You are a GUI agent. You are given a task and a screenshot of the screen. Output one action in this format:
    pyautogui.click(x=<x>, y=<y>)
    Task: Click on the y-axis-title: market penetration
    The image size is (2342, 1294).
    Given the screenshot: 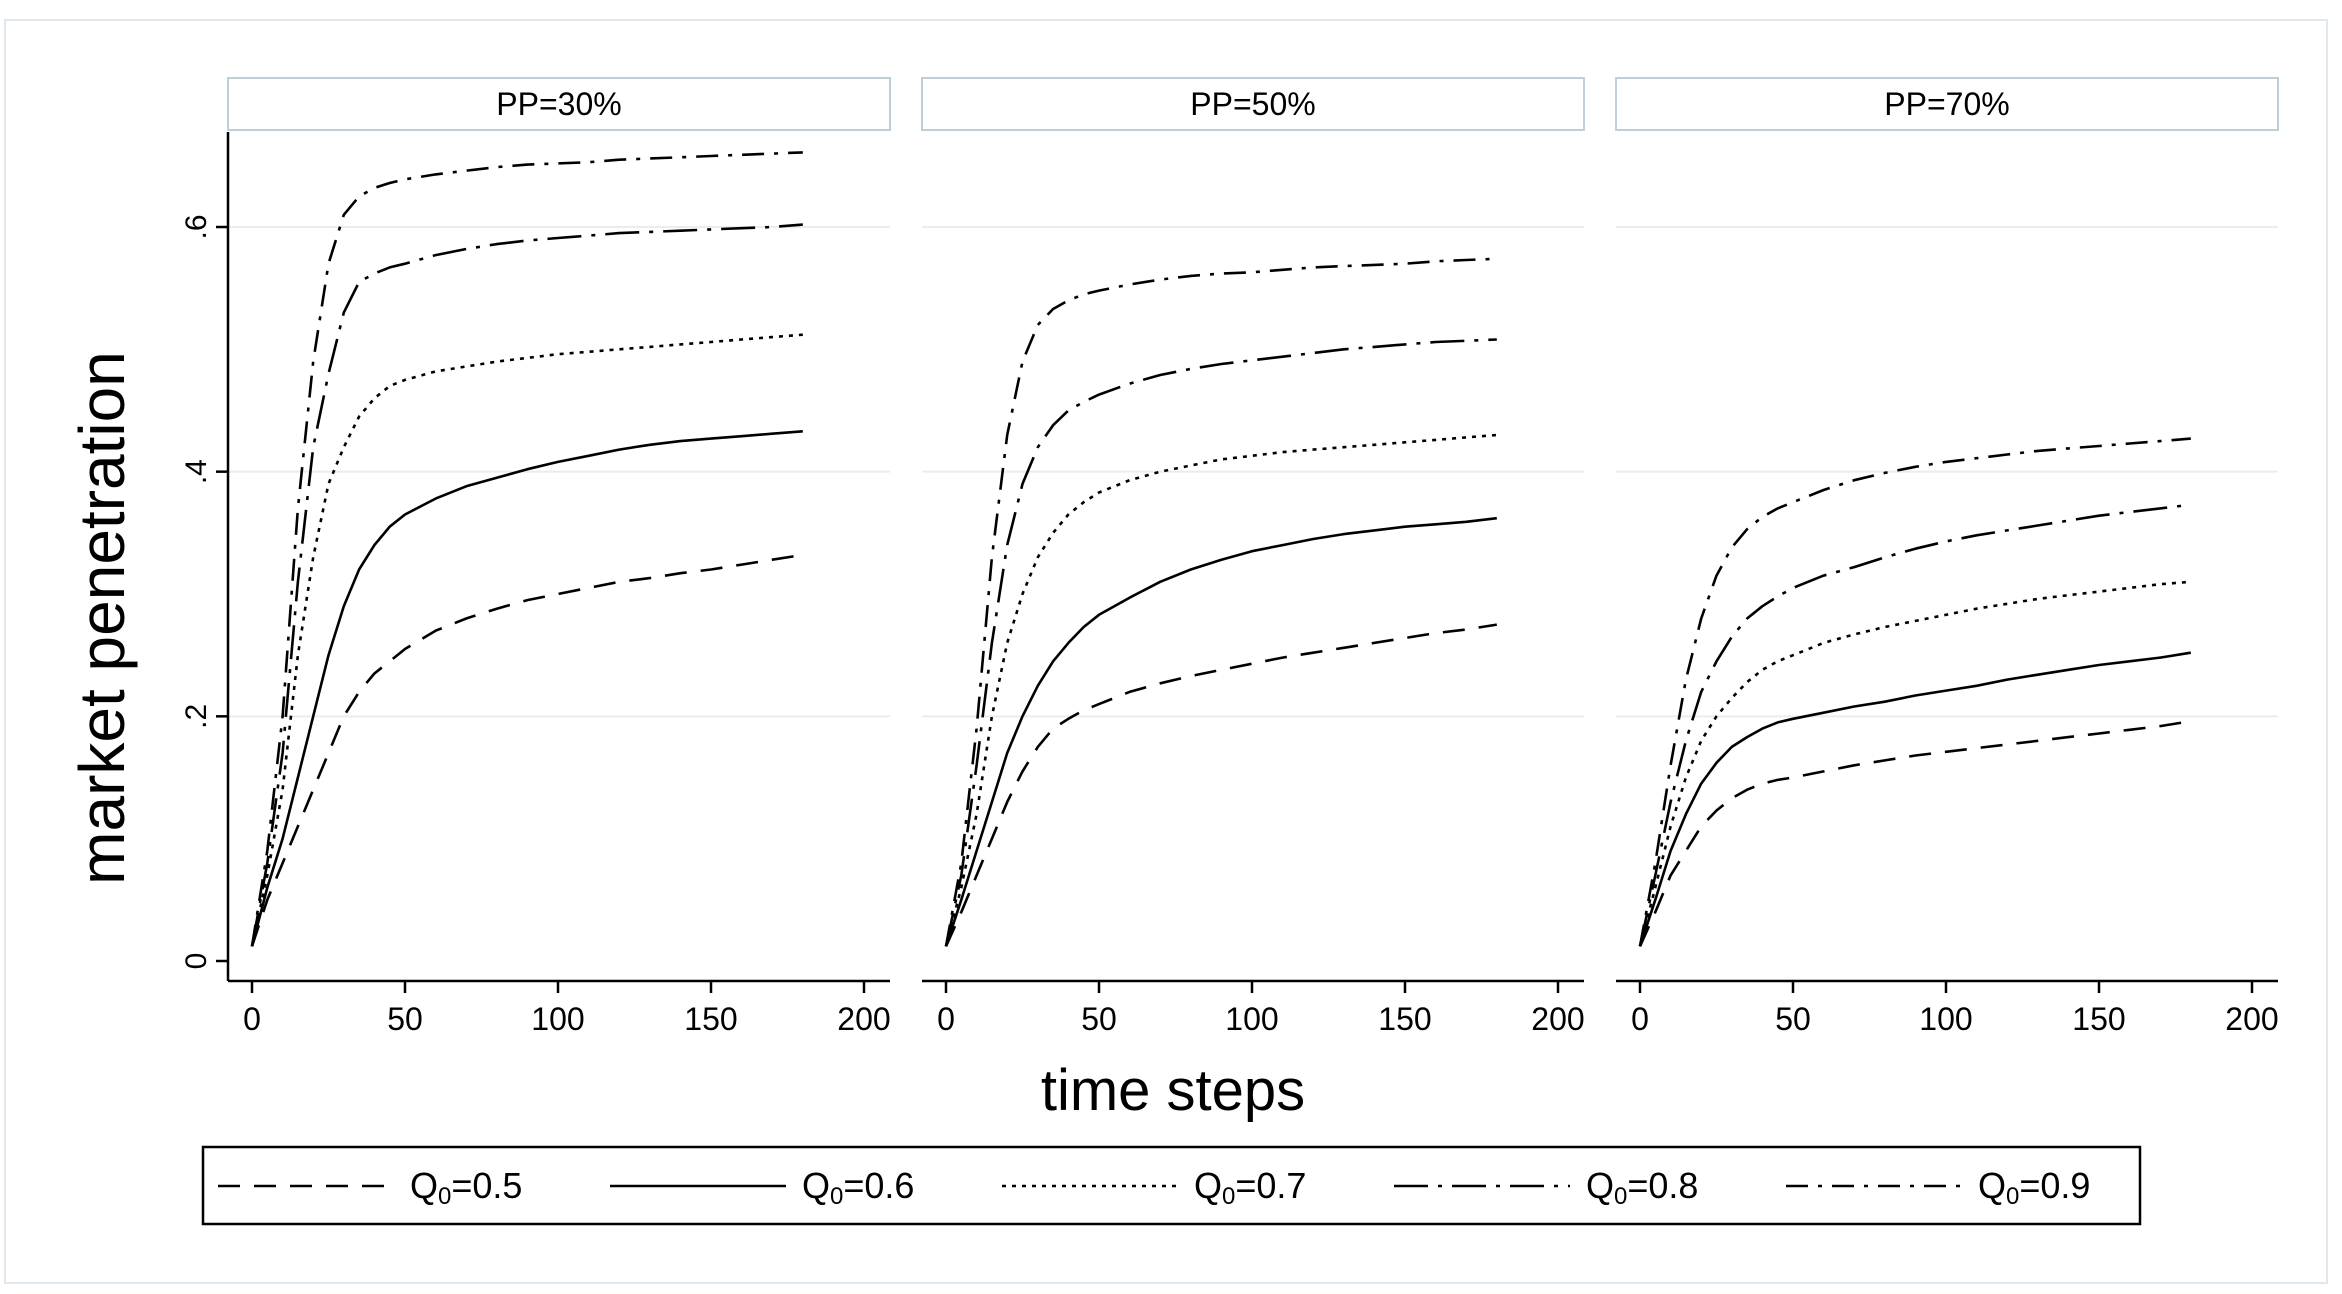 What is the action you would take?
    pyautogui.click(x=102, y=618)
    